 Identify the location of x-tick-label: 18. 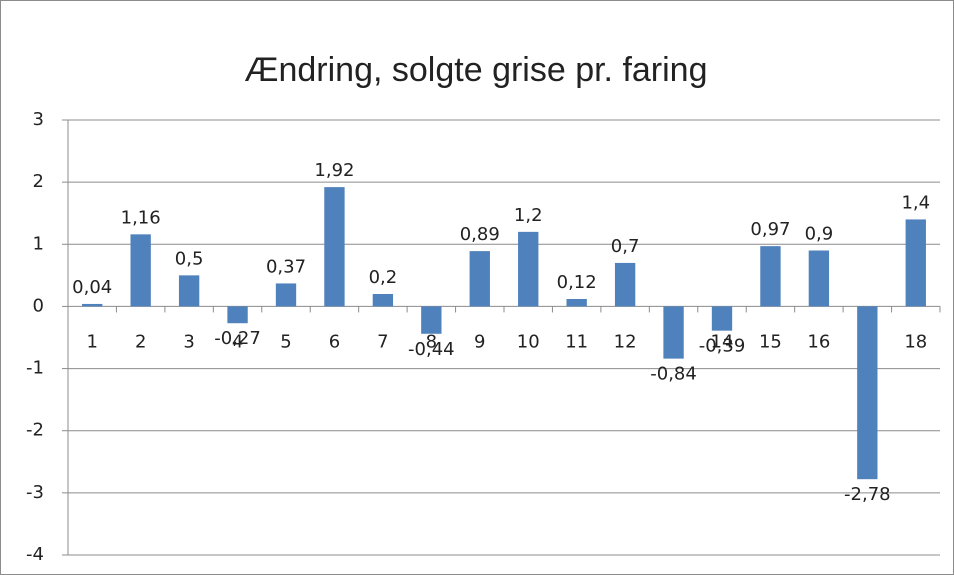
(915, 341).